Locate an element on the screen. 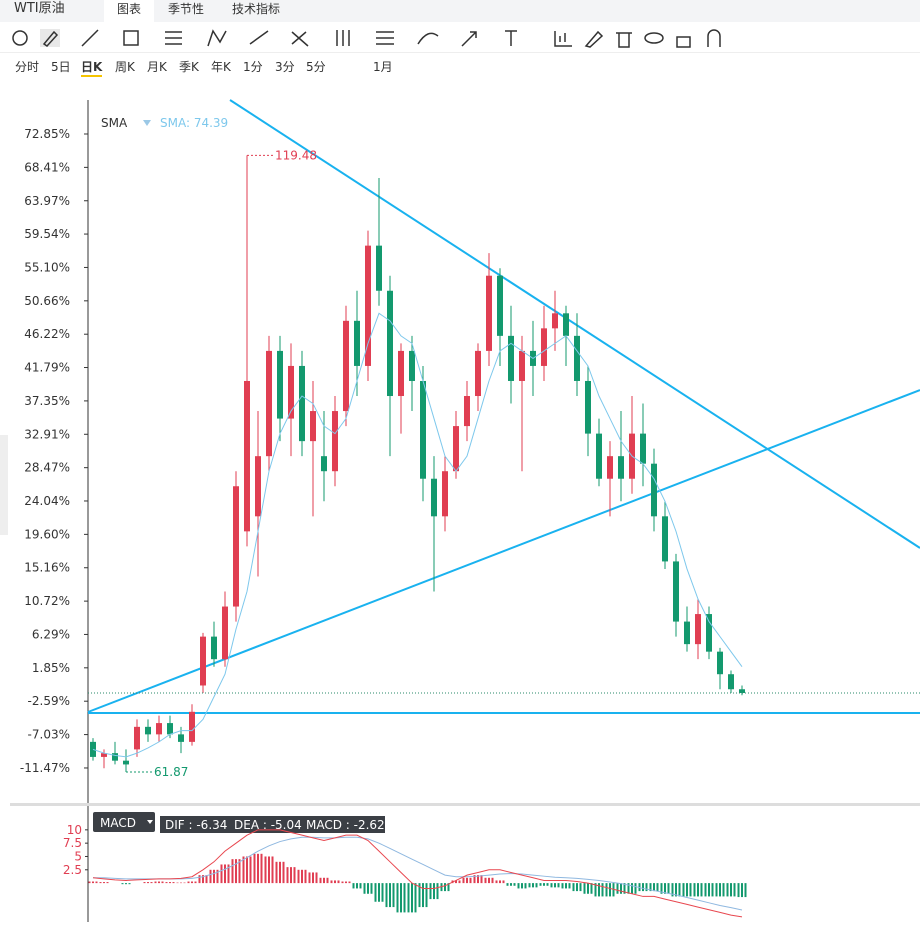 The width and height of the screenshot is (920, 932). period: 季K is located at coordinates (189, 67).